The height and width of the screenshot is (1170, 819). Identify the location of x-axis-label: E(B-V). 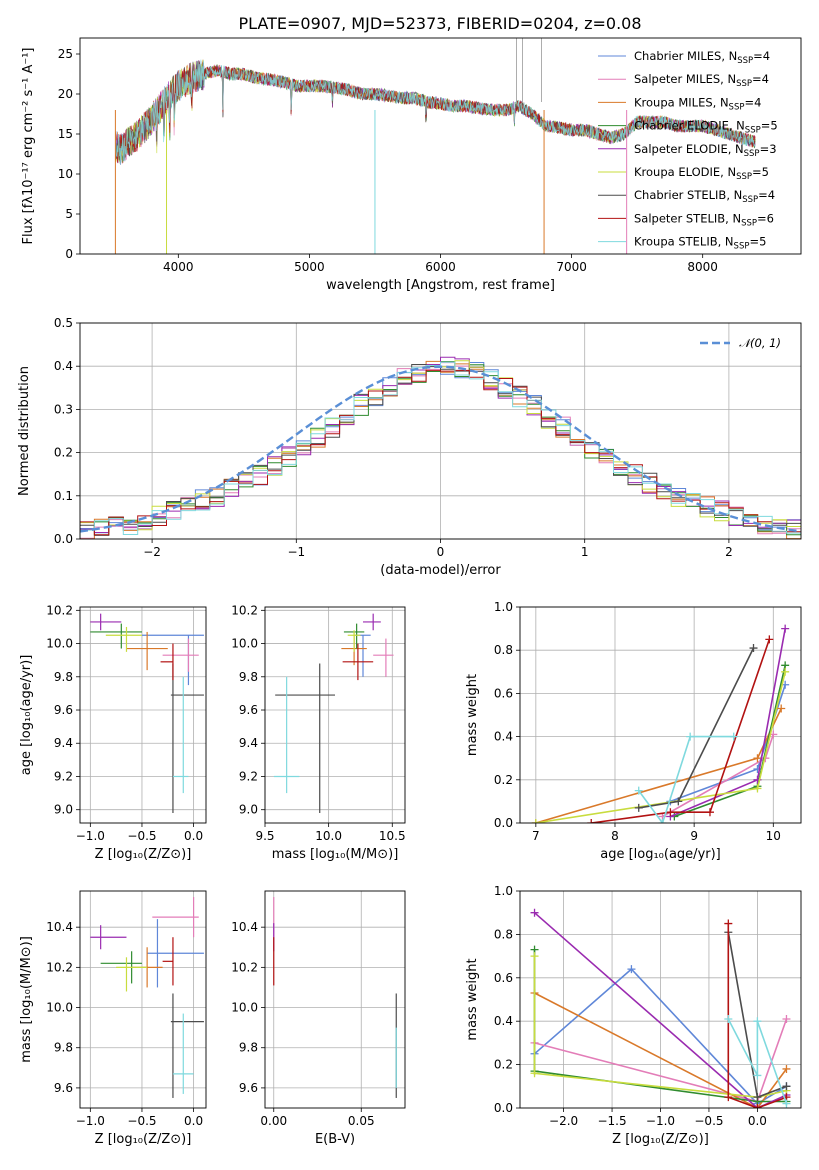
(335, 1139).